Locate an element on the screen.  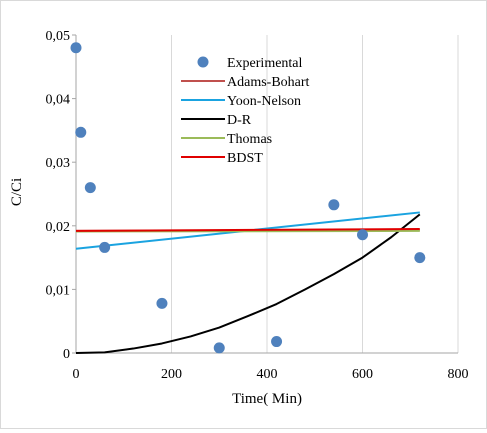
legend-label-adams-bohart: Adams-Bohart is located at coordinates (268, 82).